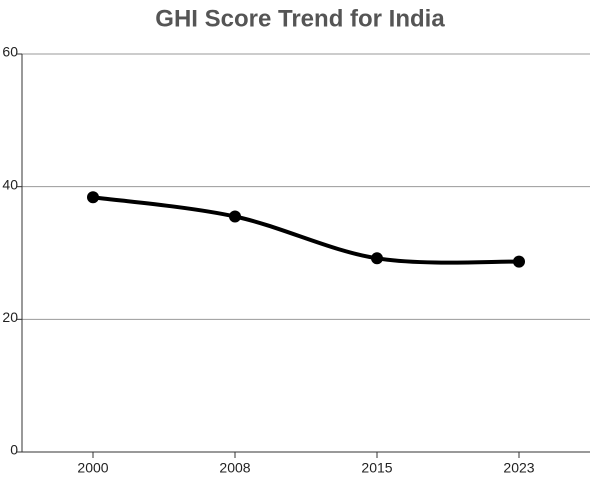 Image resolution: width=600 pixels, height=500 pixels. What do you see at coordinates (10, 184) in the screenshot?
I see `y-tick-label: 40` at bounding box center [10, 184].